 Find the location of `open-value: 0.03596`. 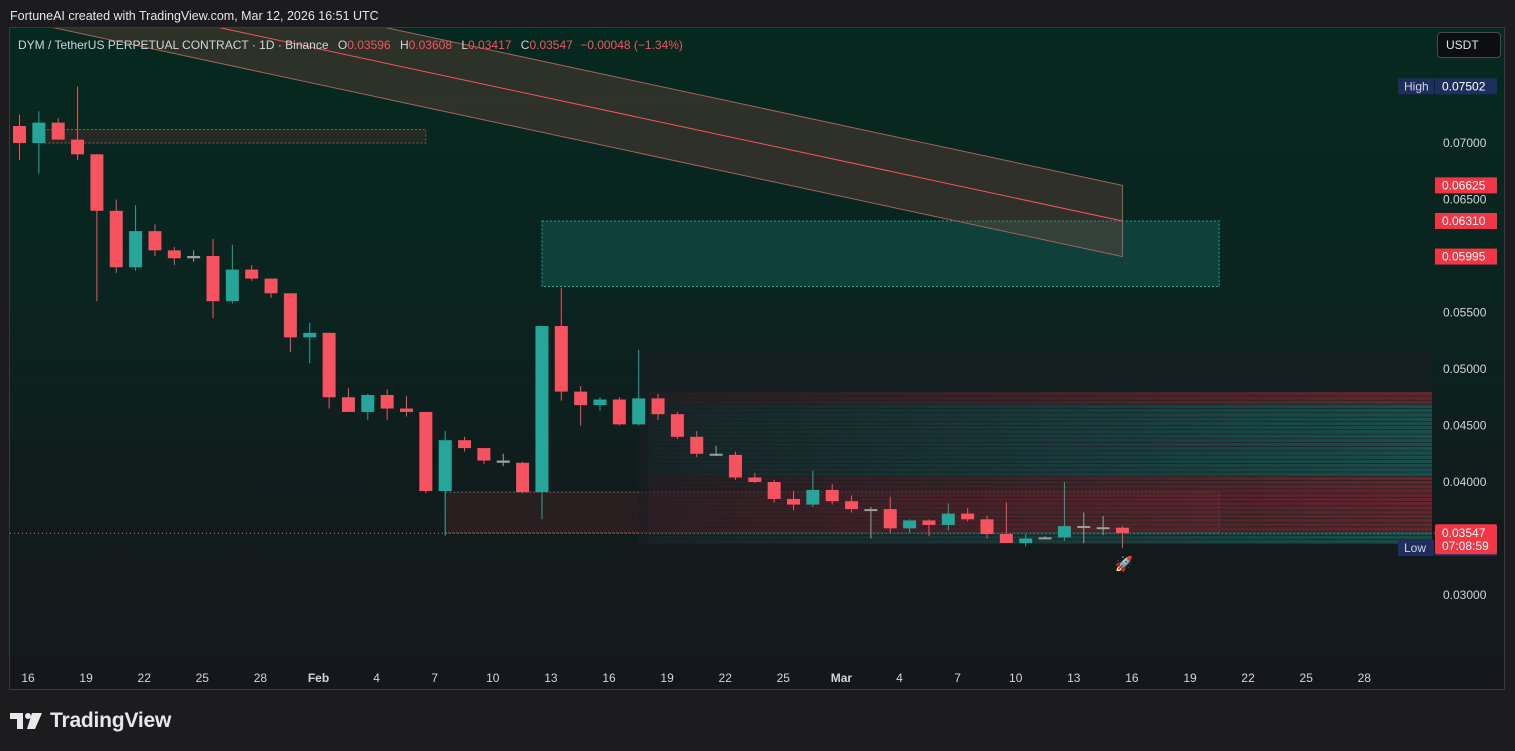

open-value: 0.03596 is located at coordinates (369, 45).